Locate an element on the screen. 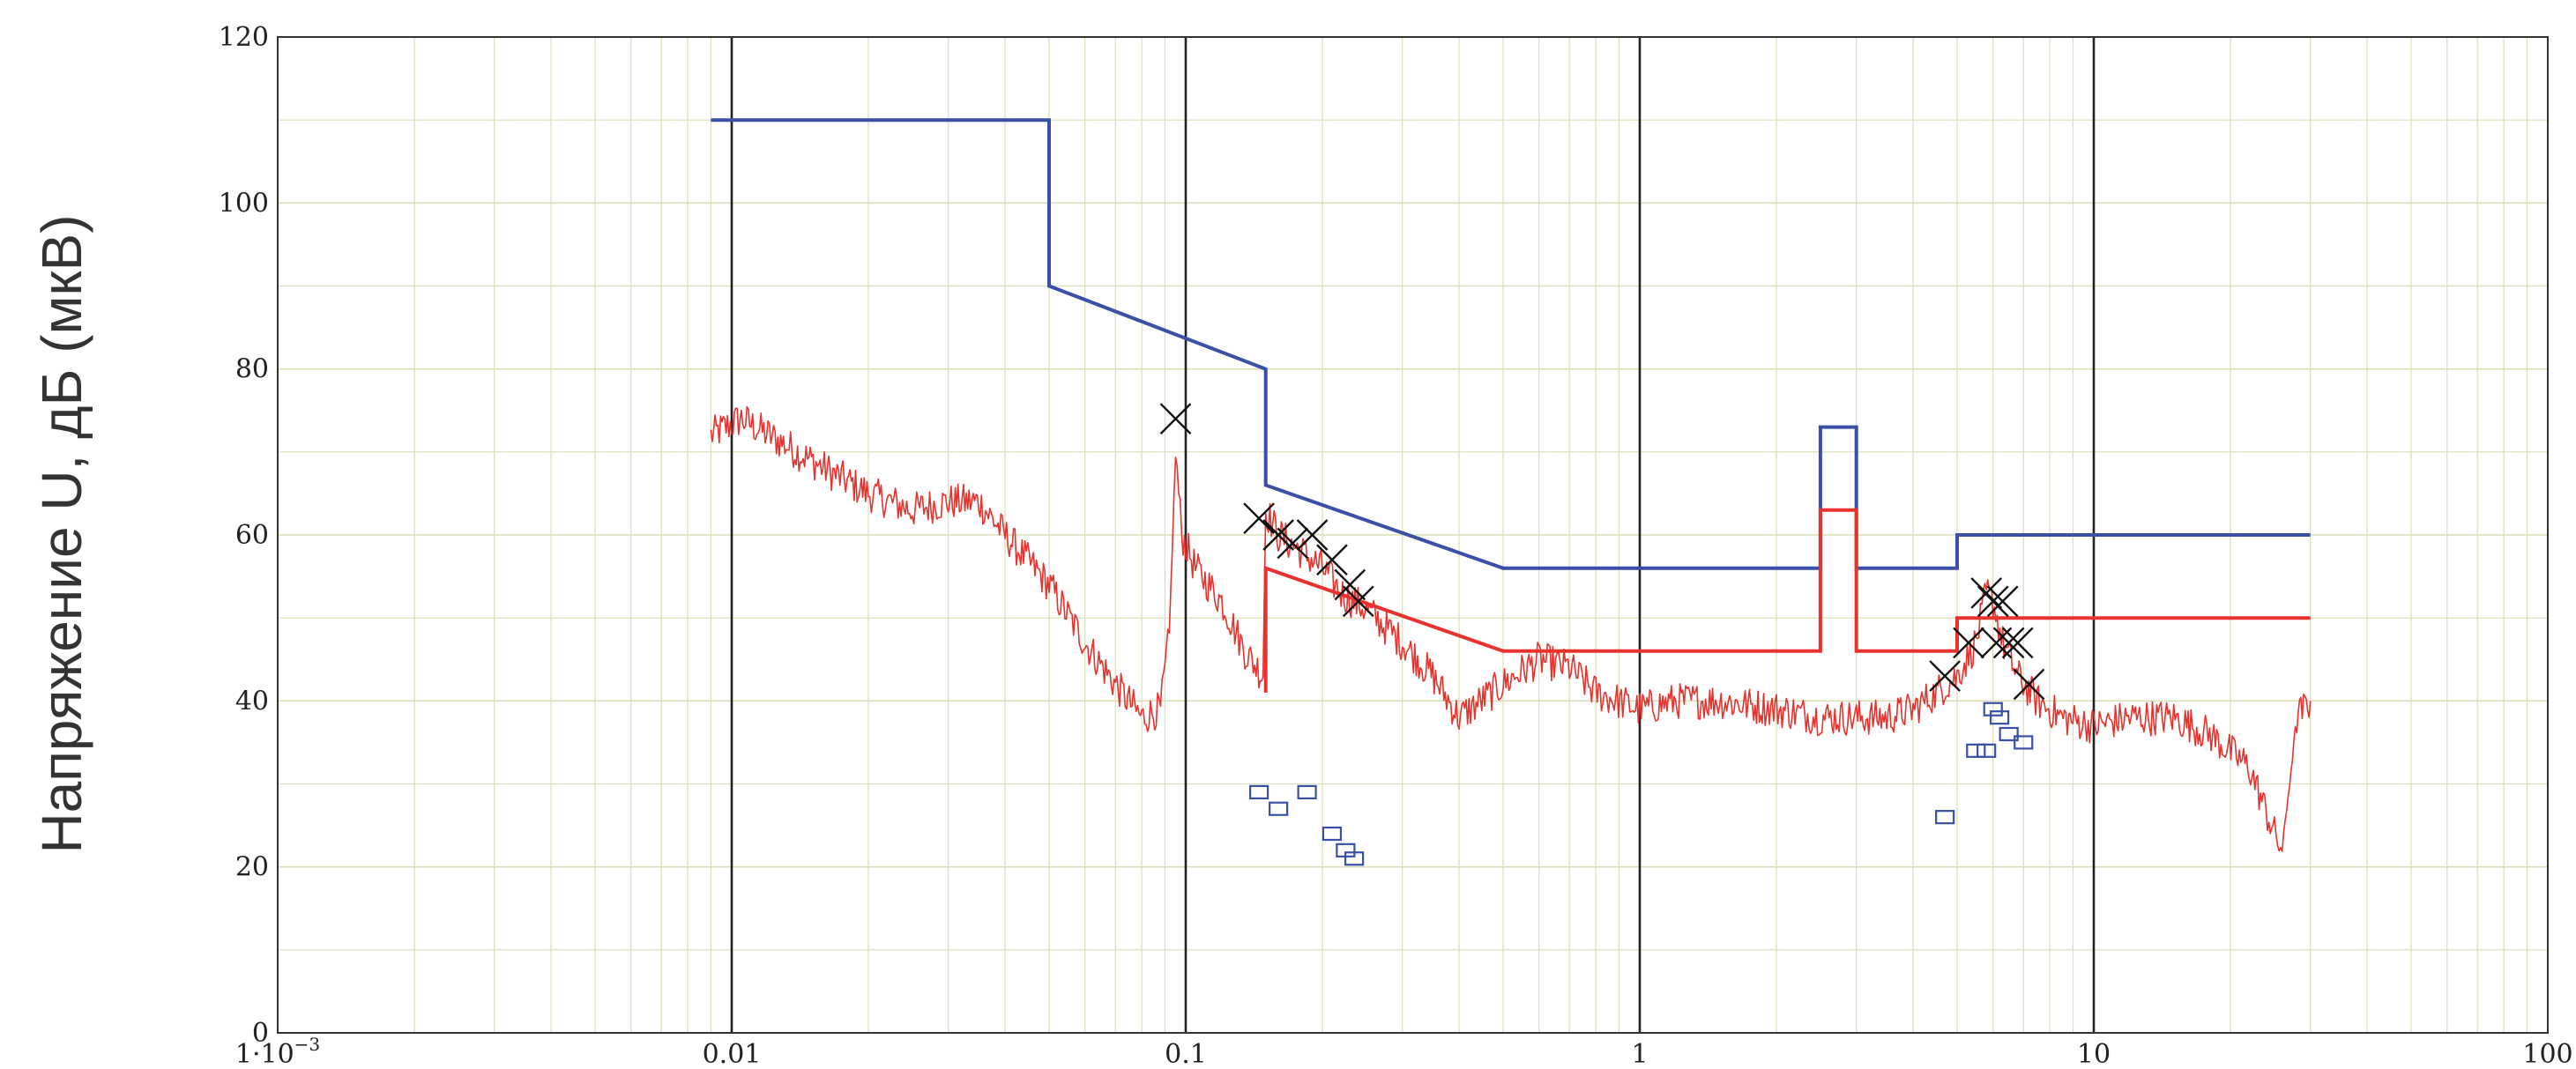  y-tick-label: 120 is located at coordinates (244, 37).